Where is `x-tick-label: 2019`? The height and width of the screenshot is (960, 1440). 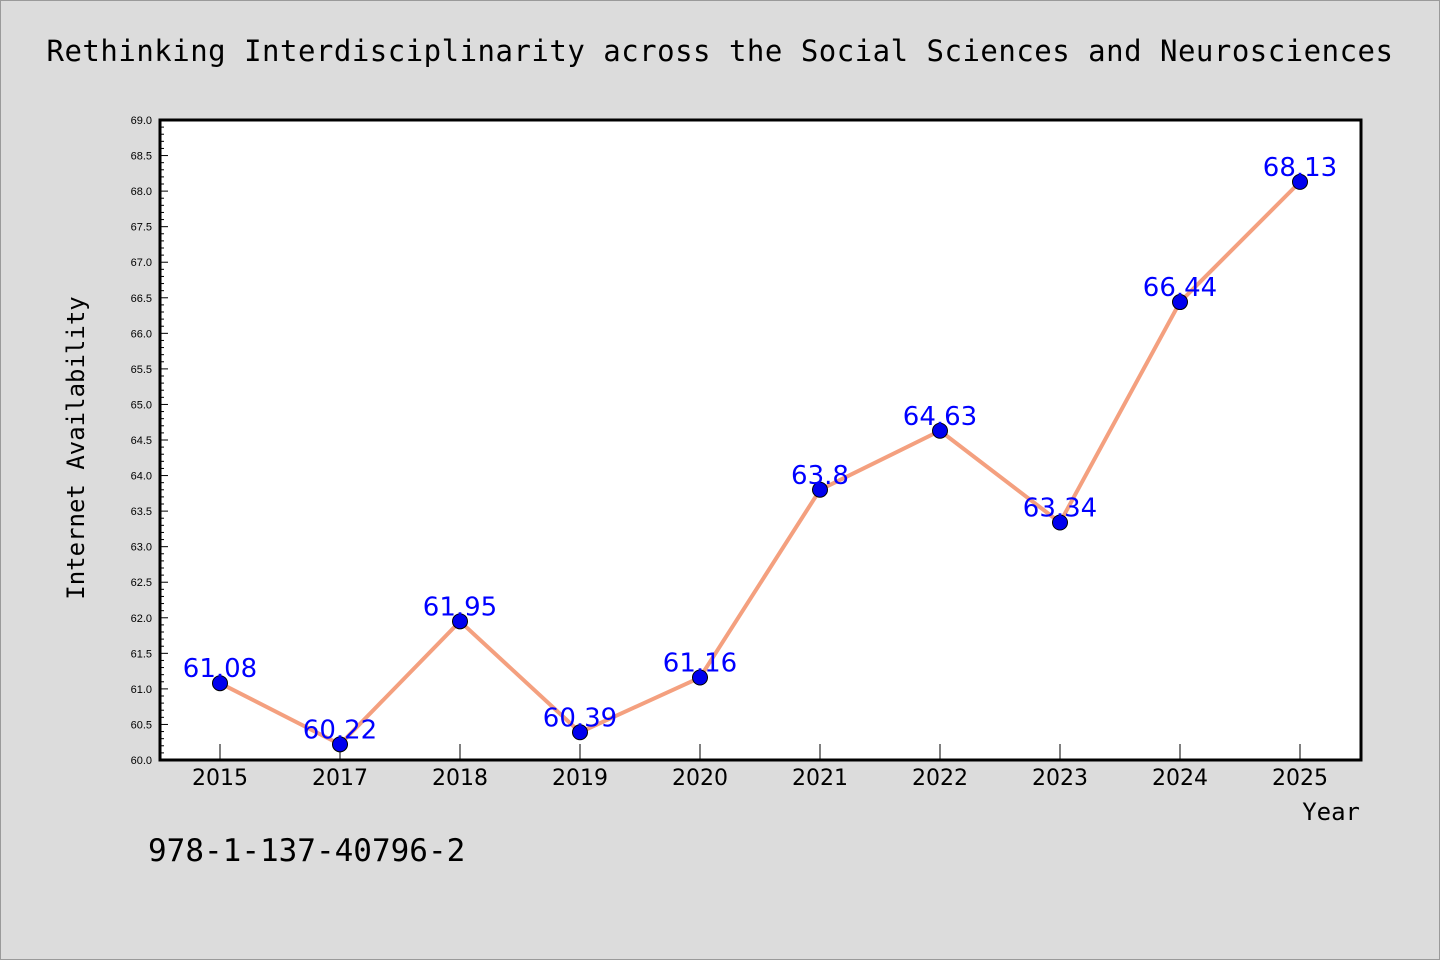
x-tick-label: 2019 is located at coordinates (580, 778).